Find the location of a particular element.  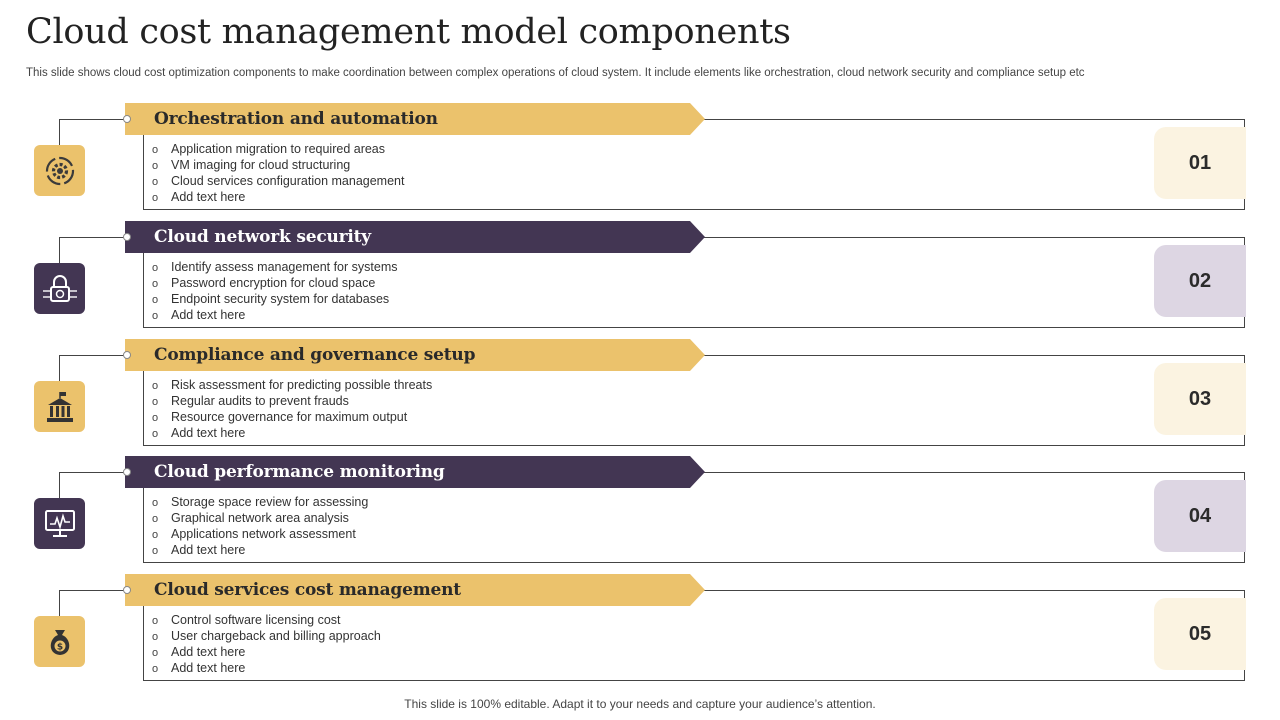

list-item: Applications network assessment is located at coordinates (260, 534).